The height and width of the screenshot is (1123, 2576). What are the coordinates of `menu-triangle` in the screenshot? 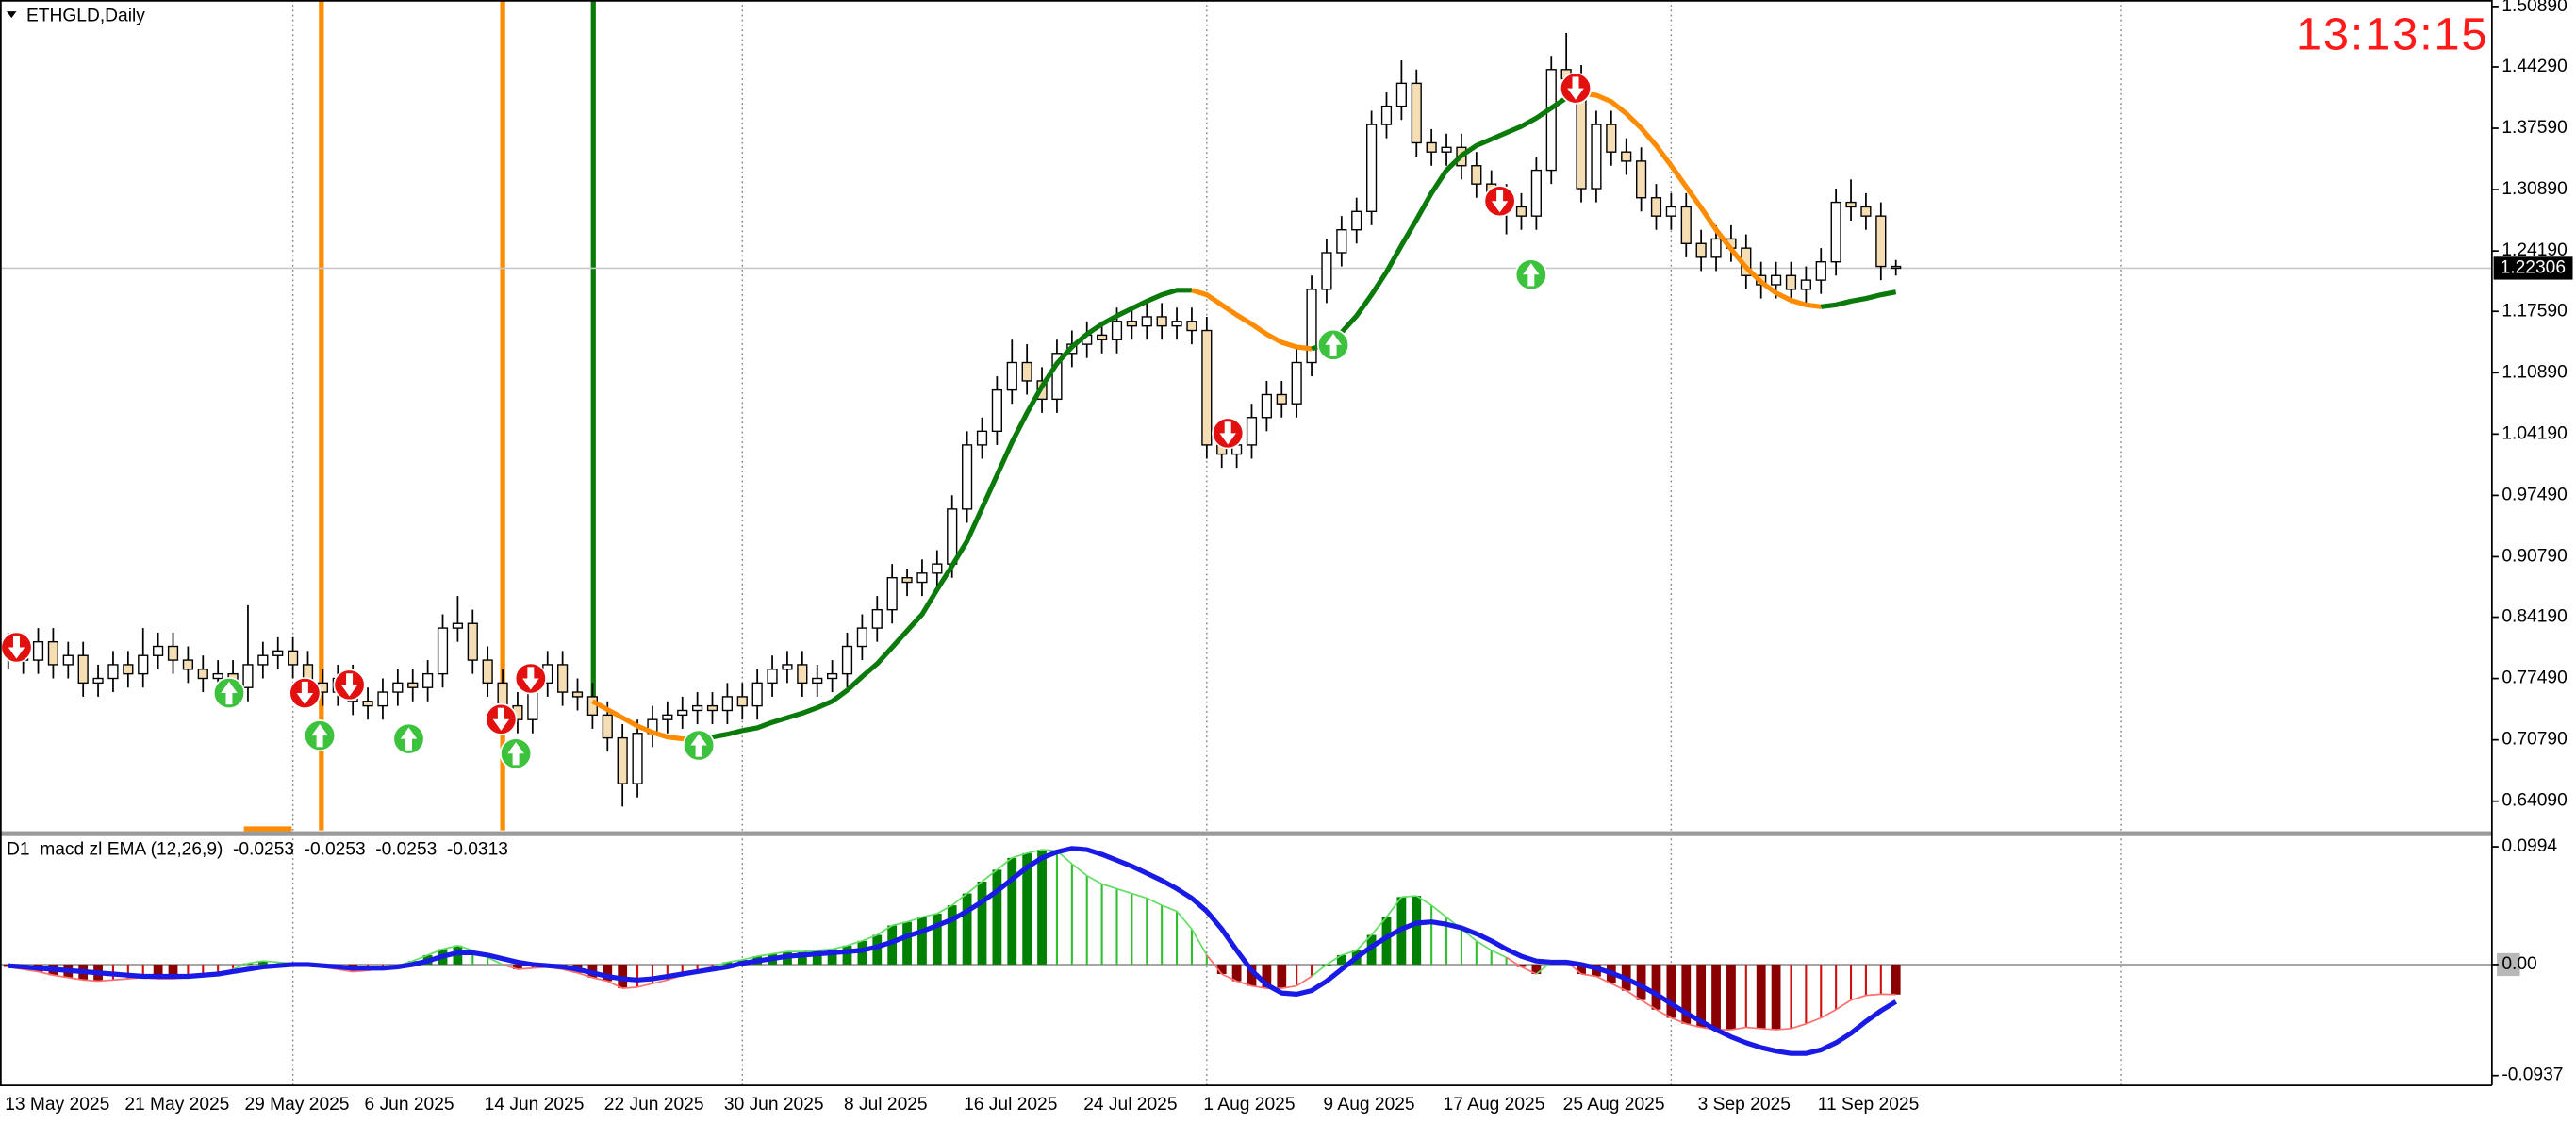 It's located at (11, 15).